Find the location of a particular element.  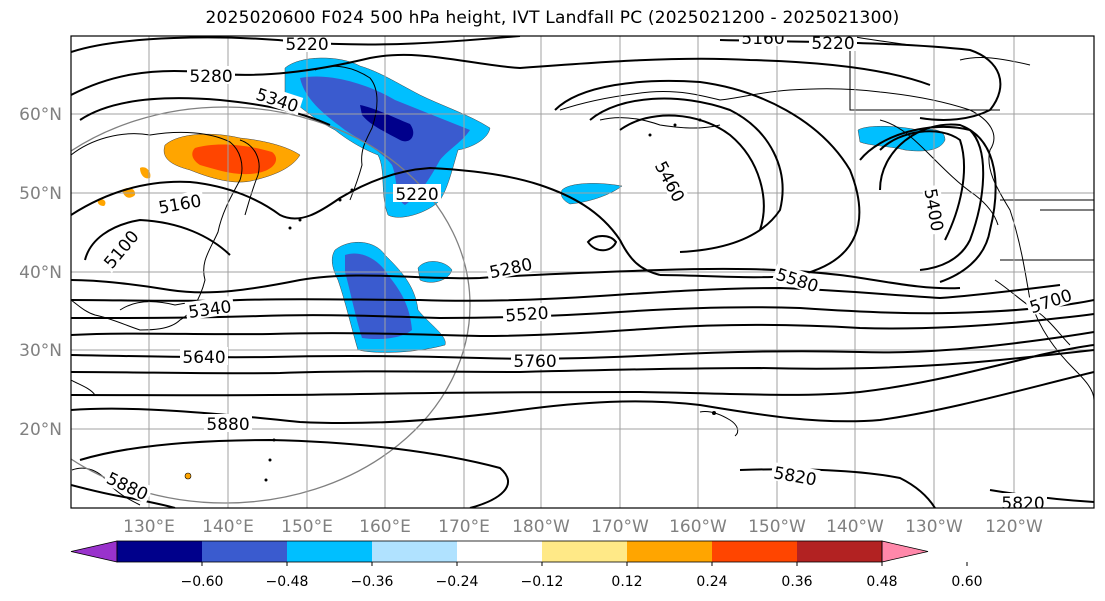

colorbar-tick-label: 0.48 is located at coordinates (881, 582).